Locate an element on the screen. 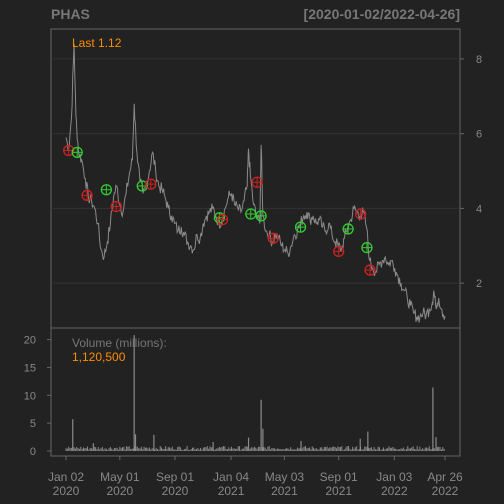 The width and height of the screenshot is (504, 504). x-tick-label: Jan 03 is located at coordinates (394, 477).